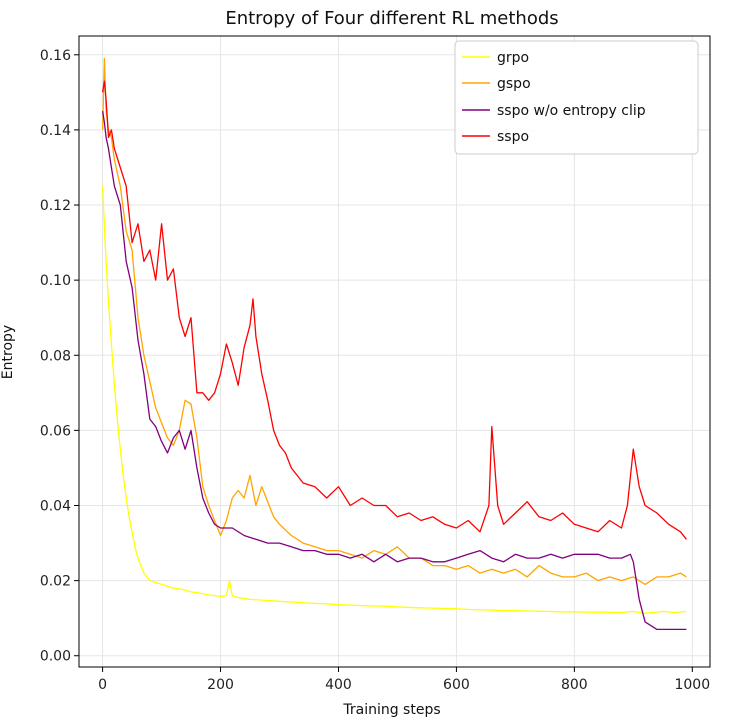 This screenshot has width=756, height=725. What do you see at coordinates (55, 56) in the screenshot?
I see `y-tick-label: 0.16` at bounding box center [55, 56].